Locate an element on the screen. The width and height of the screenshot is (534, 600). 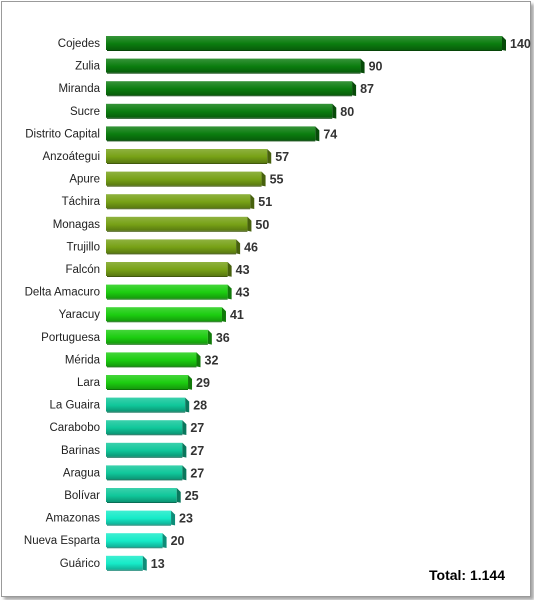
bar-group: Anzoátegui 57 is located at coordinates (165, 156).